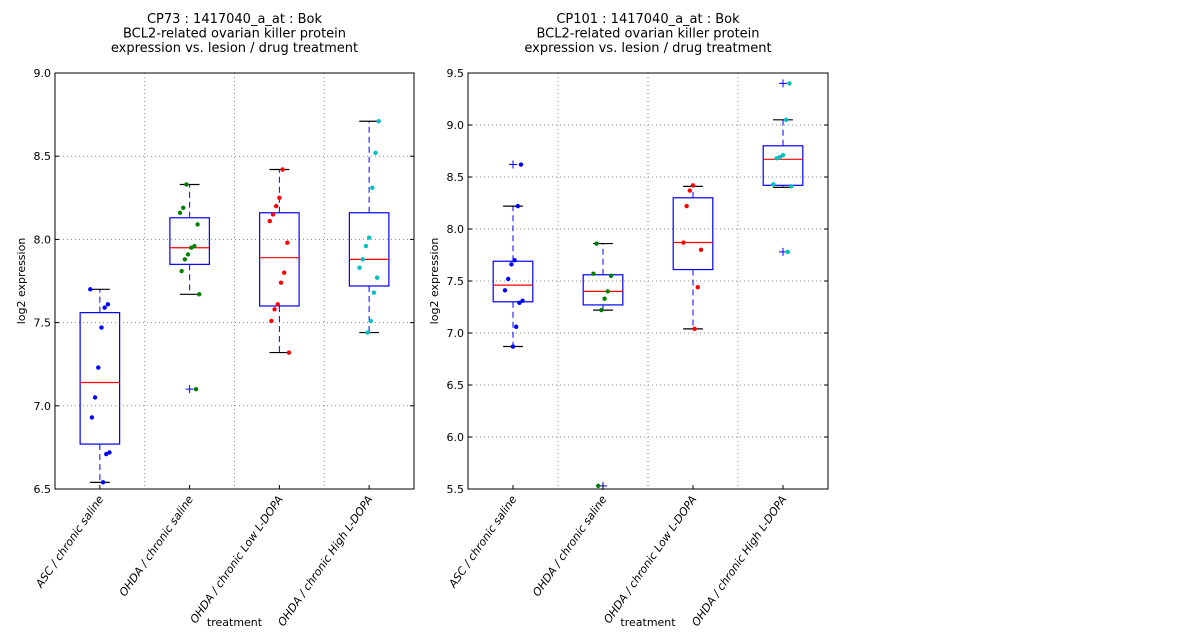 This screenshot has height=640, width=1200. What do you see at coordinates (235, 19) in the screenshot?
I see `chart-title-line: CP73 : 1417040_a_at : Bok` at bounding box center [235, 19].